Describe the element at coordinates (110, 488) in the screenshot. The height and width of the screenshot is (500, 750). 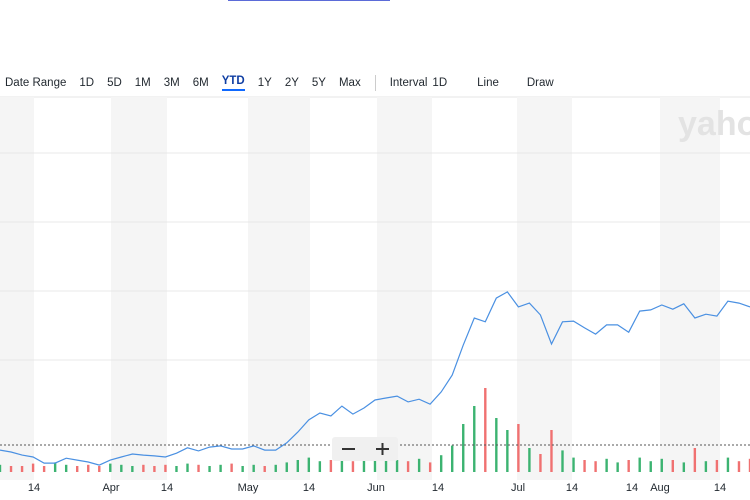
I see `x-tick-label: Apr` at that location.